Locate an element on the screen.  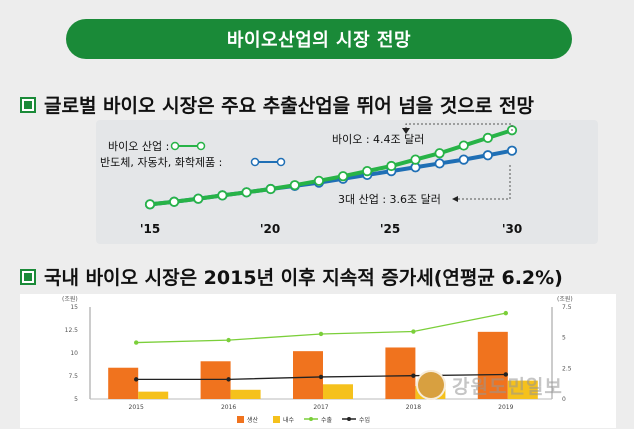
newspaper-logo-icon is located at coordinates (431, 385).